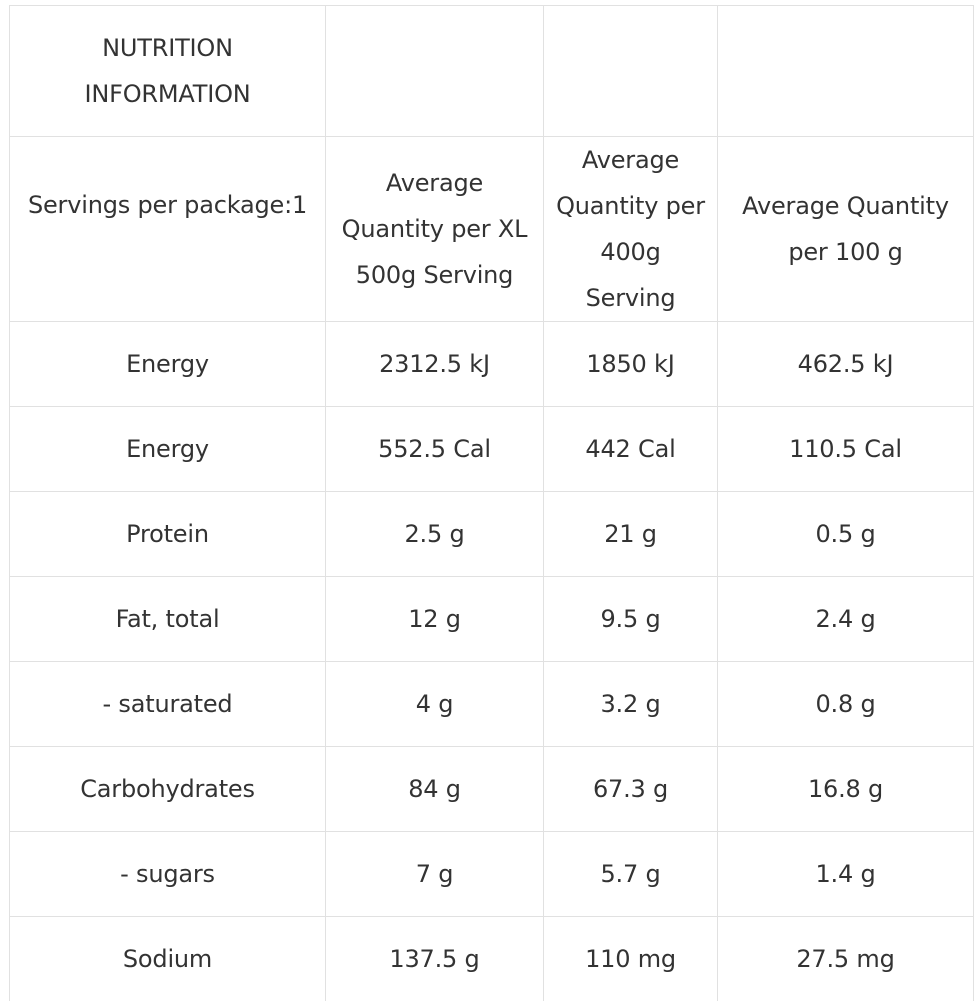 The image size is (976, 1001). What do you see at coordinates (631, 789) in the screenshot?
I see `value-400g-cell: 67.3 g` at bounding box center [631, 789].